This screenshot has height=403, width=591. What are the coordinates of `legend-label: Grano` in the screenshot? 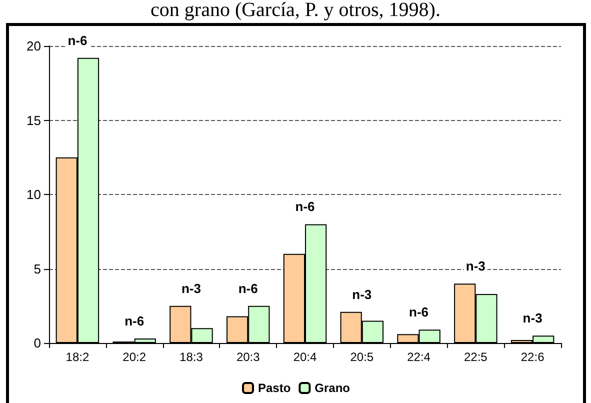 It's located at (332, 388).